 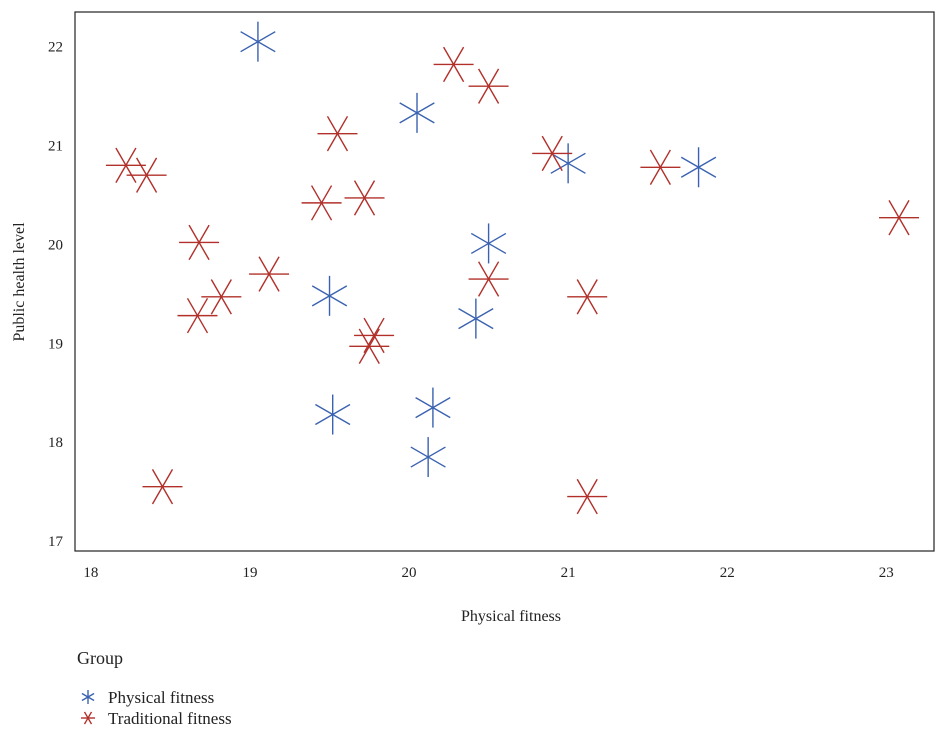 What do you see at coordinates (55, 344) in the screenshot?
I see `y-tick-label: 19` at bounding box center [55, 344].